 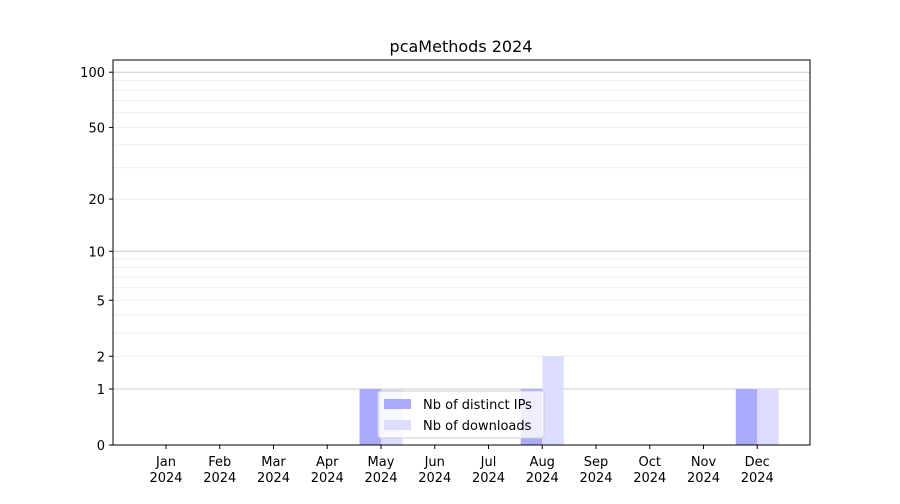 What do you see at coordinates (488, 462) in the screenshot?
I see `x-tick-label: Jul` at bounding box center [488, 462].